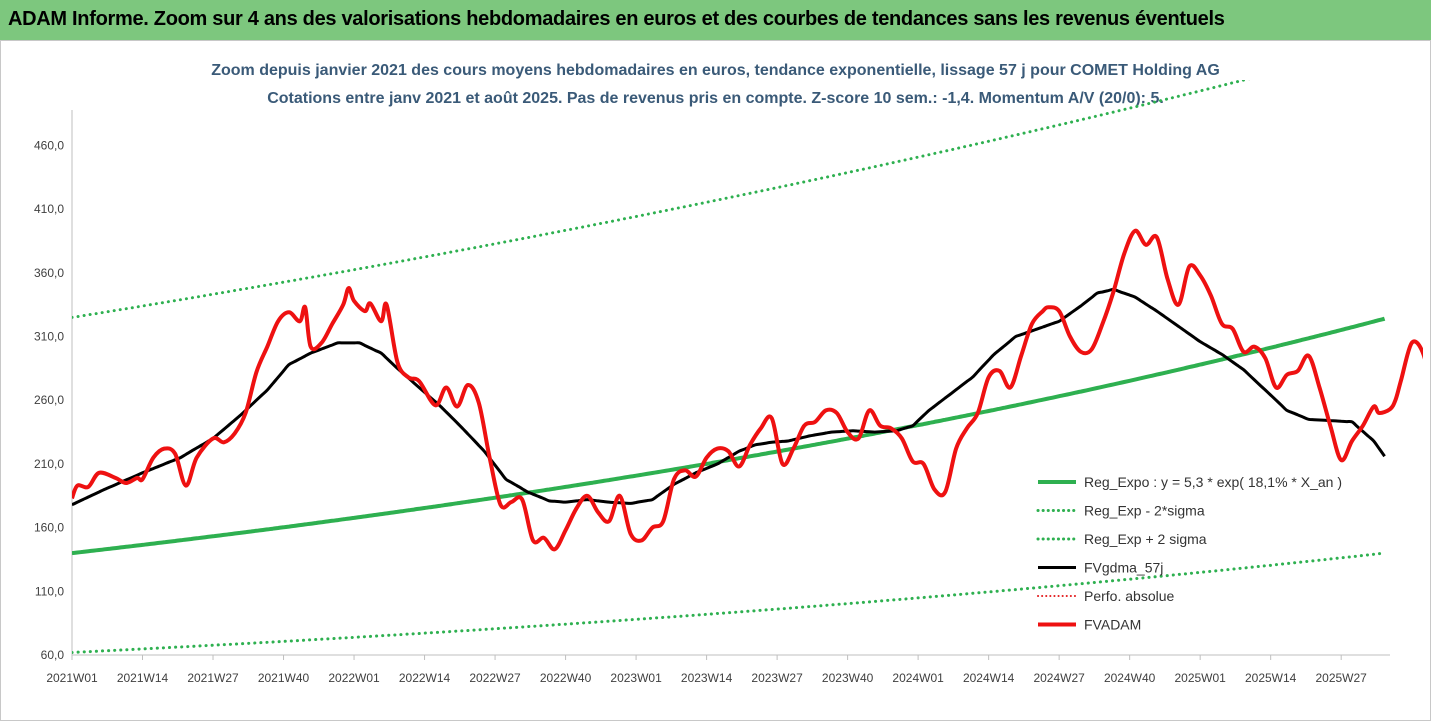 The width and height of the screenshot is (1431, 721). What do you see at coordinates (636, 678) in the screenshot?
I see `x-tick-label: 2023W01` at bounding box center [636, 678].